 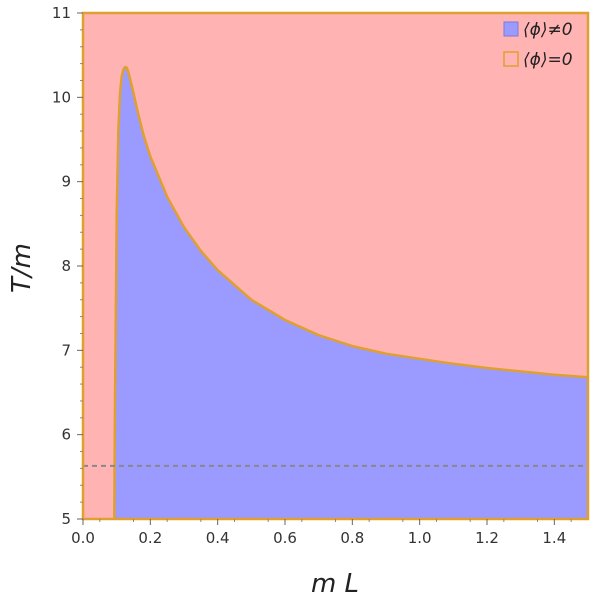 What do you see at coordinates (321, 533) in the screenshot?
I see `x-axis-ticks: 0.0 0.2 0.4 0.6 0.8 1.0 1.2 1.4` at bounding box center [321, 533].